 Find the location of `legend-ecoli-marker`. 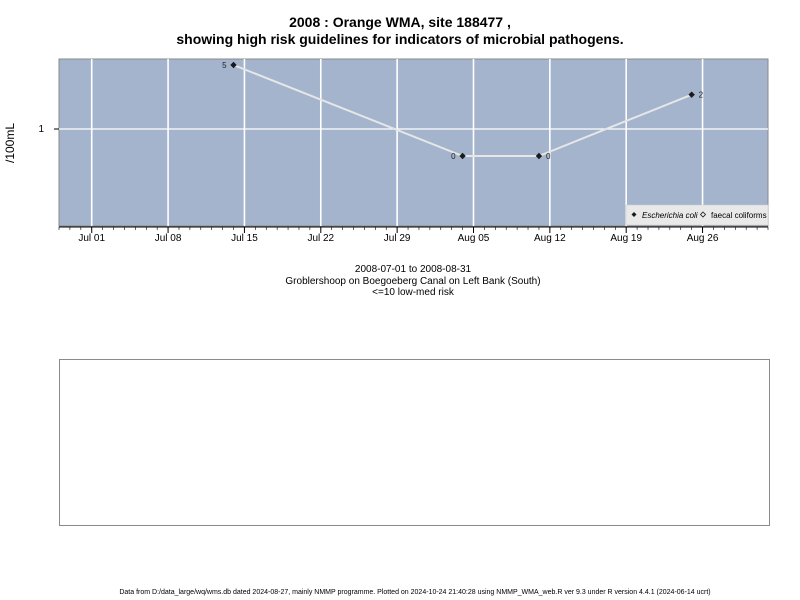

legend-ecoli-marker is located at coordinates (634, 214).